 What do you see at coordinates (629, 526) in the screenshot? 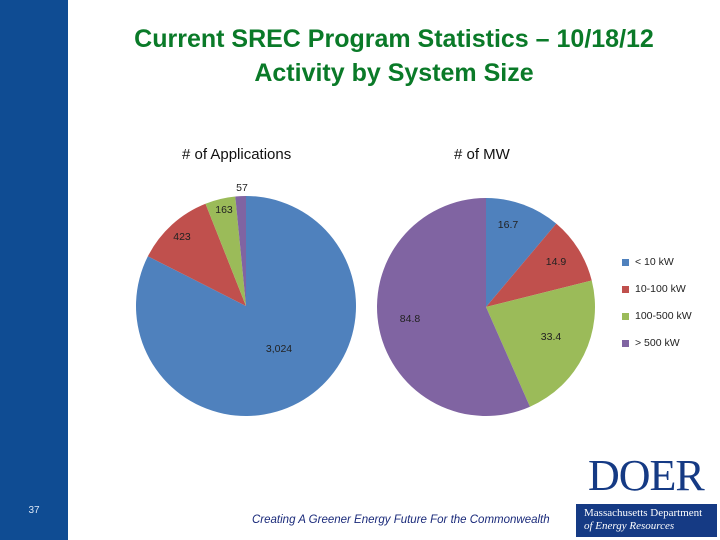
I see `logo-line-2: of Energy Resources` at bounding box center [629, 526].